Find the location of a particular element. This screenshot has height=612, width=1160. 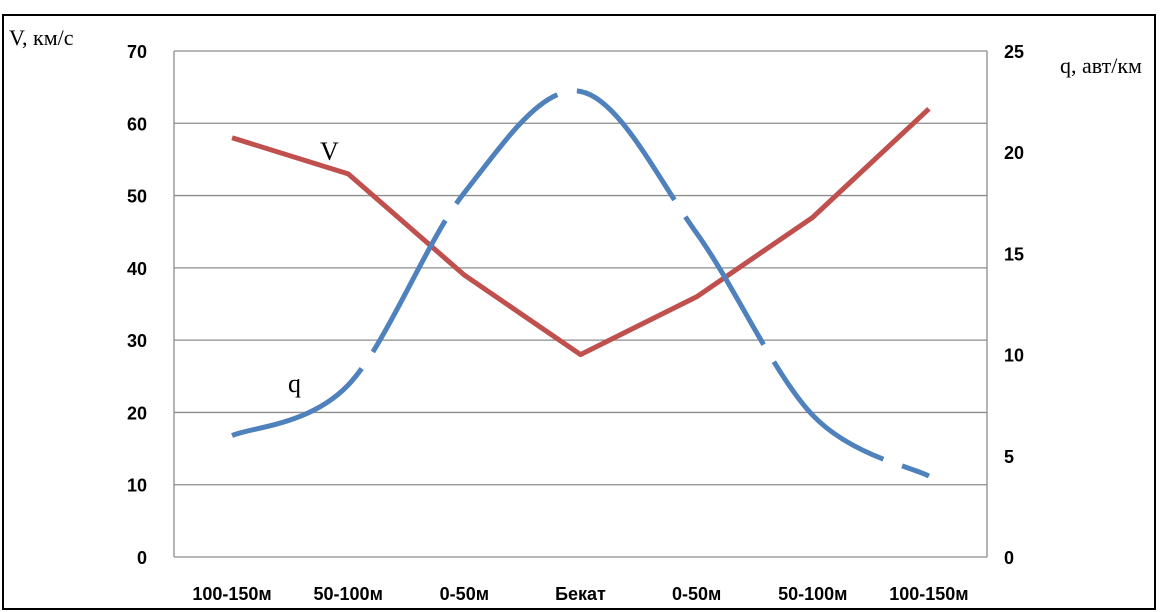

series-label-v: V is located at coordinates (329, 151).